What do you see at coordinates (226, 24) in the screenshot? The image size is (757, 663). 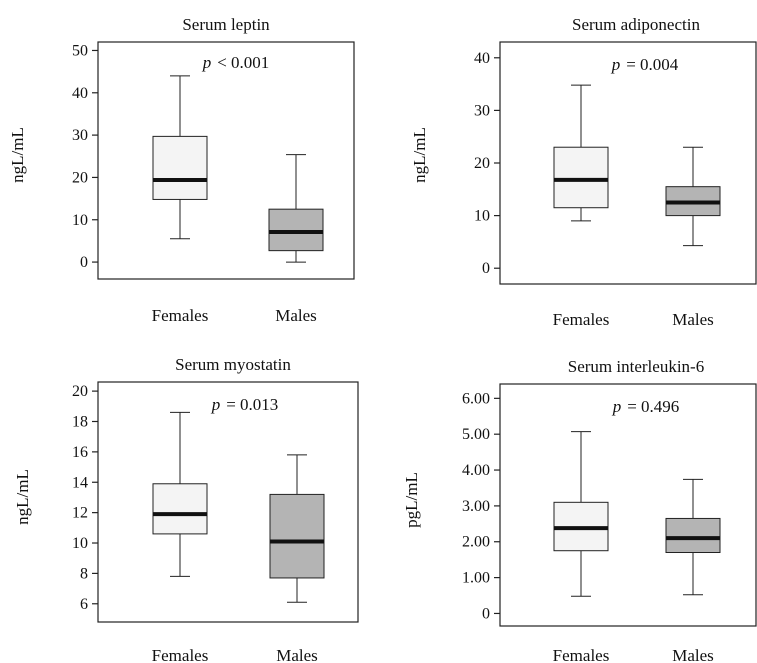 I see `panel-title: Serum leptin` at bounding box center [226, 24].